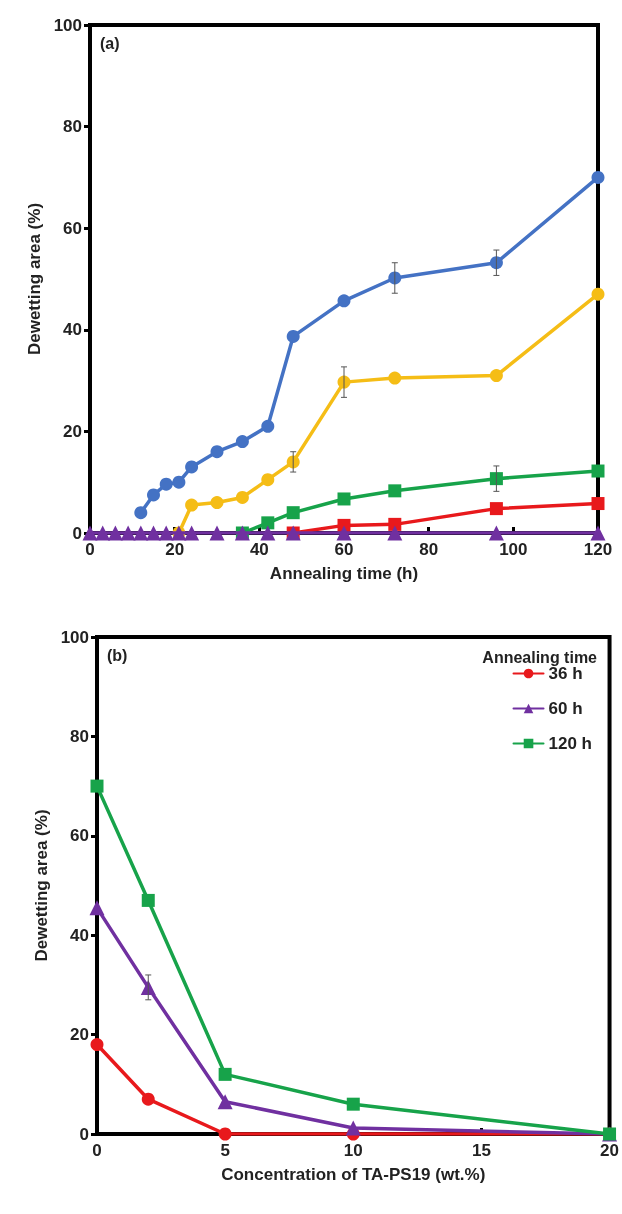 This screenshot has width=622, height=1214. Describe the element at coordinates (117, 655) in the screenshot. I see `annotation: (b)` at that location.